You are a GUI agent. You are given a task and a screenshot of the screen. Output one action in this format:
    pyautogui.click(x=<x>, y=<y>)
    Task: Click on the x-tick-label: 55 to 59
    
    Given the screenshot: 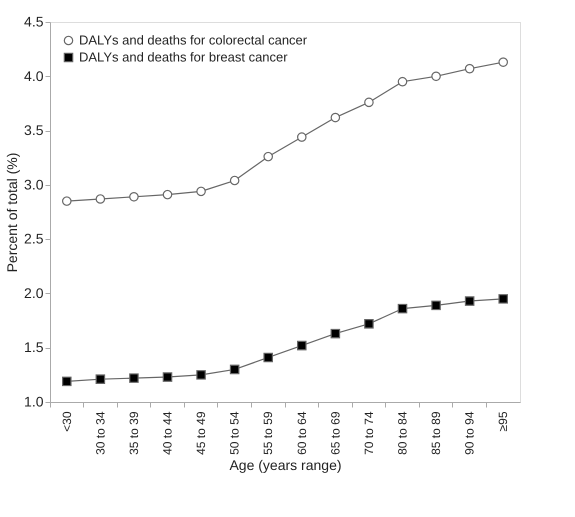 What is the action you would take?
    pyautogui.click(x=268, y=433)
    